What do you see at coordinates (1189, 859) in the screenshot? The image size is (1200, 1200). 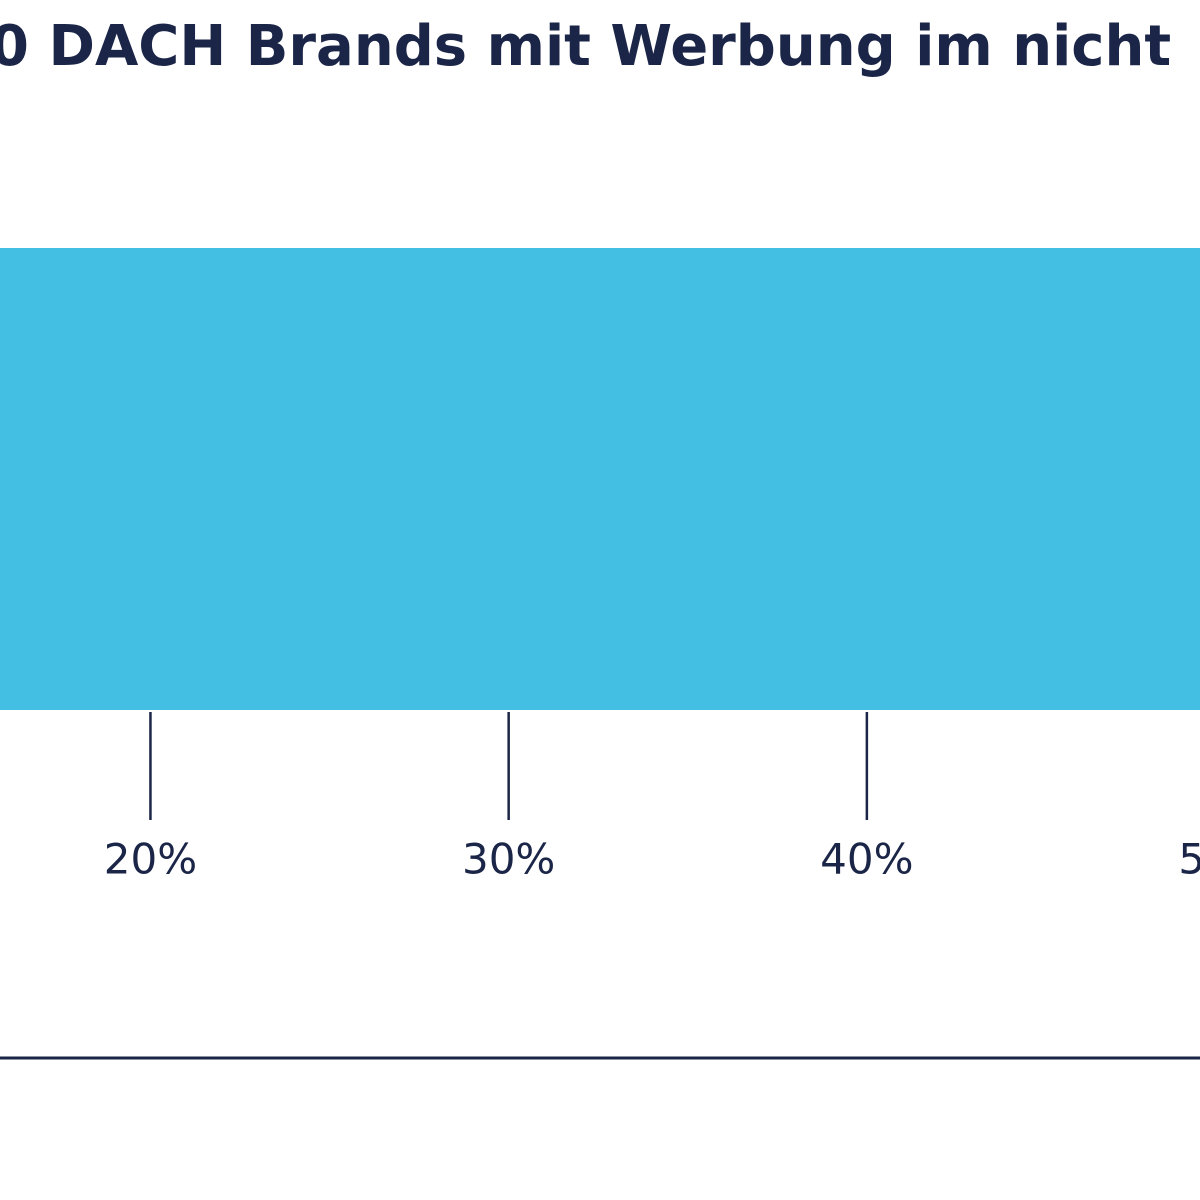 I see `x-tick-label: 50%` at bounding box center [1189, 859].